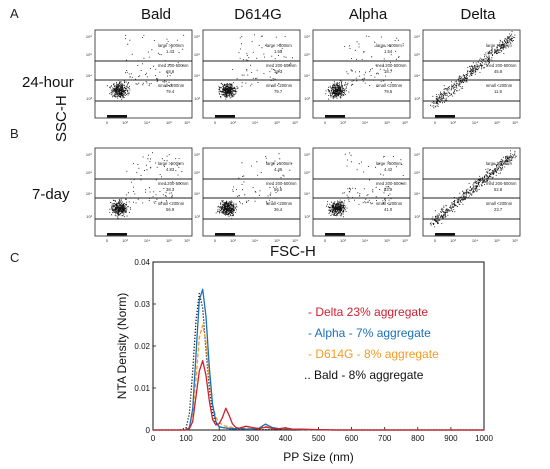 The image size is (550, 469). I want to click on gate-value-small: 79.5, so click(388, 91).